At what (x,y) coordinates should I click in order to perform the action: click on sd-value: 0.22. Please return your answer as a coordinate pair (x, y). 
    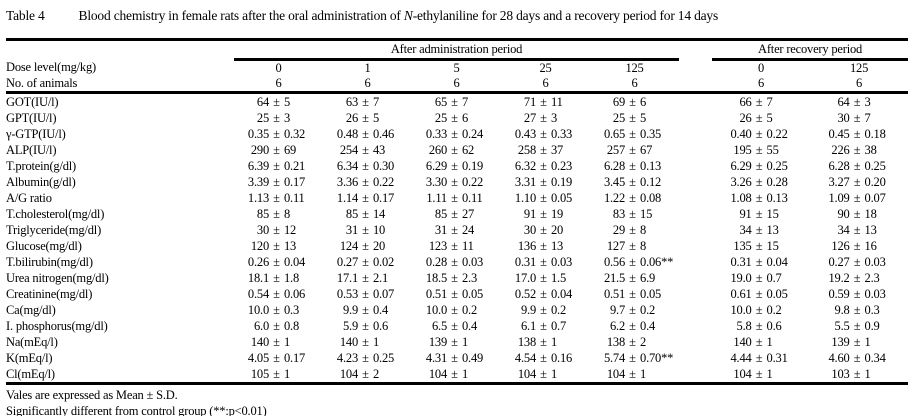
    Looking at the image, I should click on (777, 133).